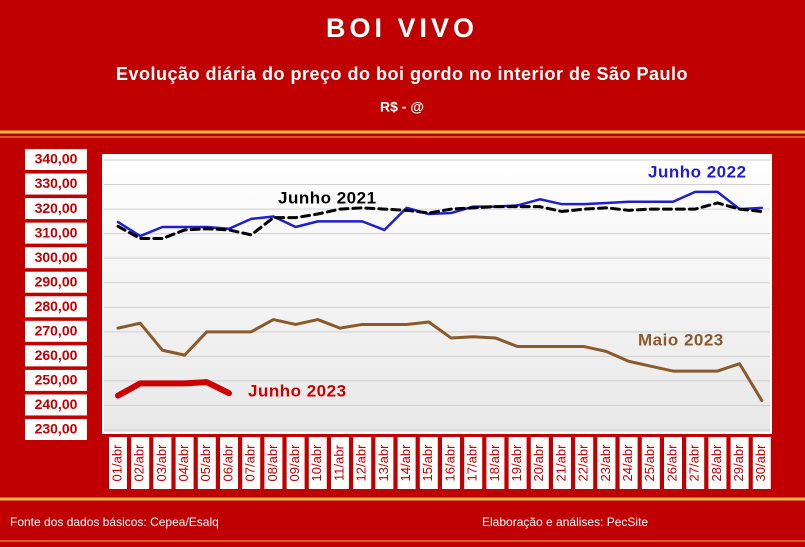 Image resolution: width=805 pixels, height=547 pixels. I want to click on series-label: Junho 2022, so click(697, 171).